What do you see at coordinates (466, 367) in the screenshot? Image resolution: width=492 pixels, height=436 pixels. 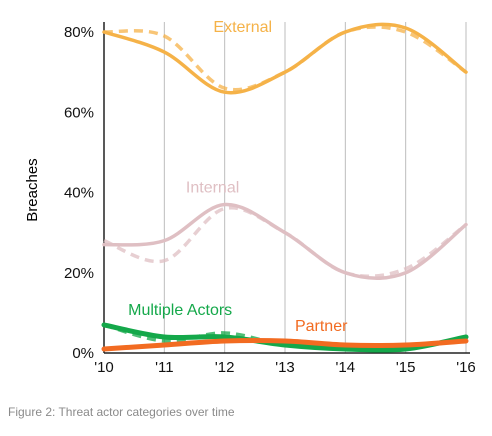 I see `x-tick-label: '16` at bounding box center [466, 367].